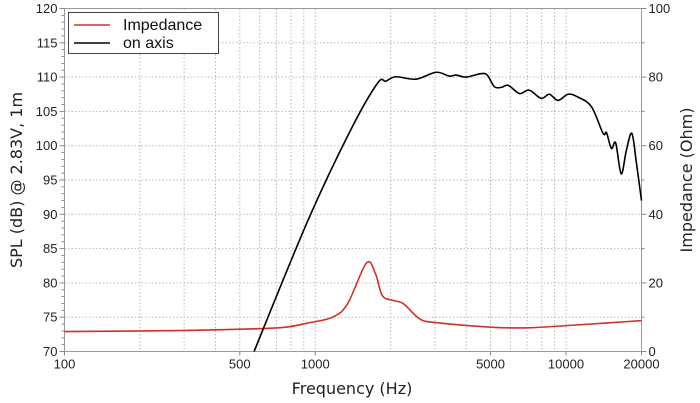 This screenshot has height=403, width=700. What do you see at coordinates (47, 77) in the screenshot?
I see `y-tick-label: 110` at bounding box center [47, 77].